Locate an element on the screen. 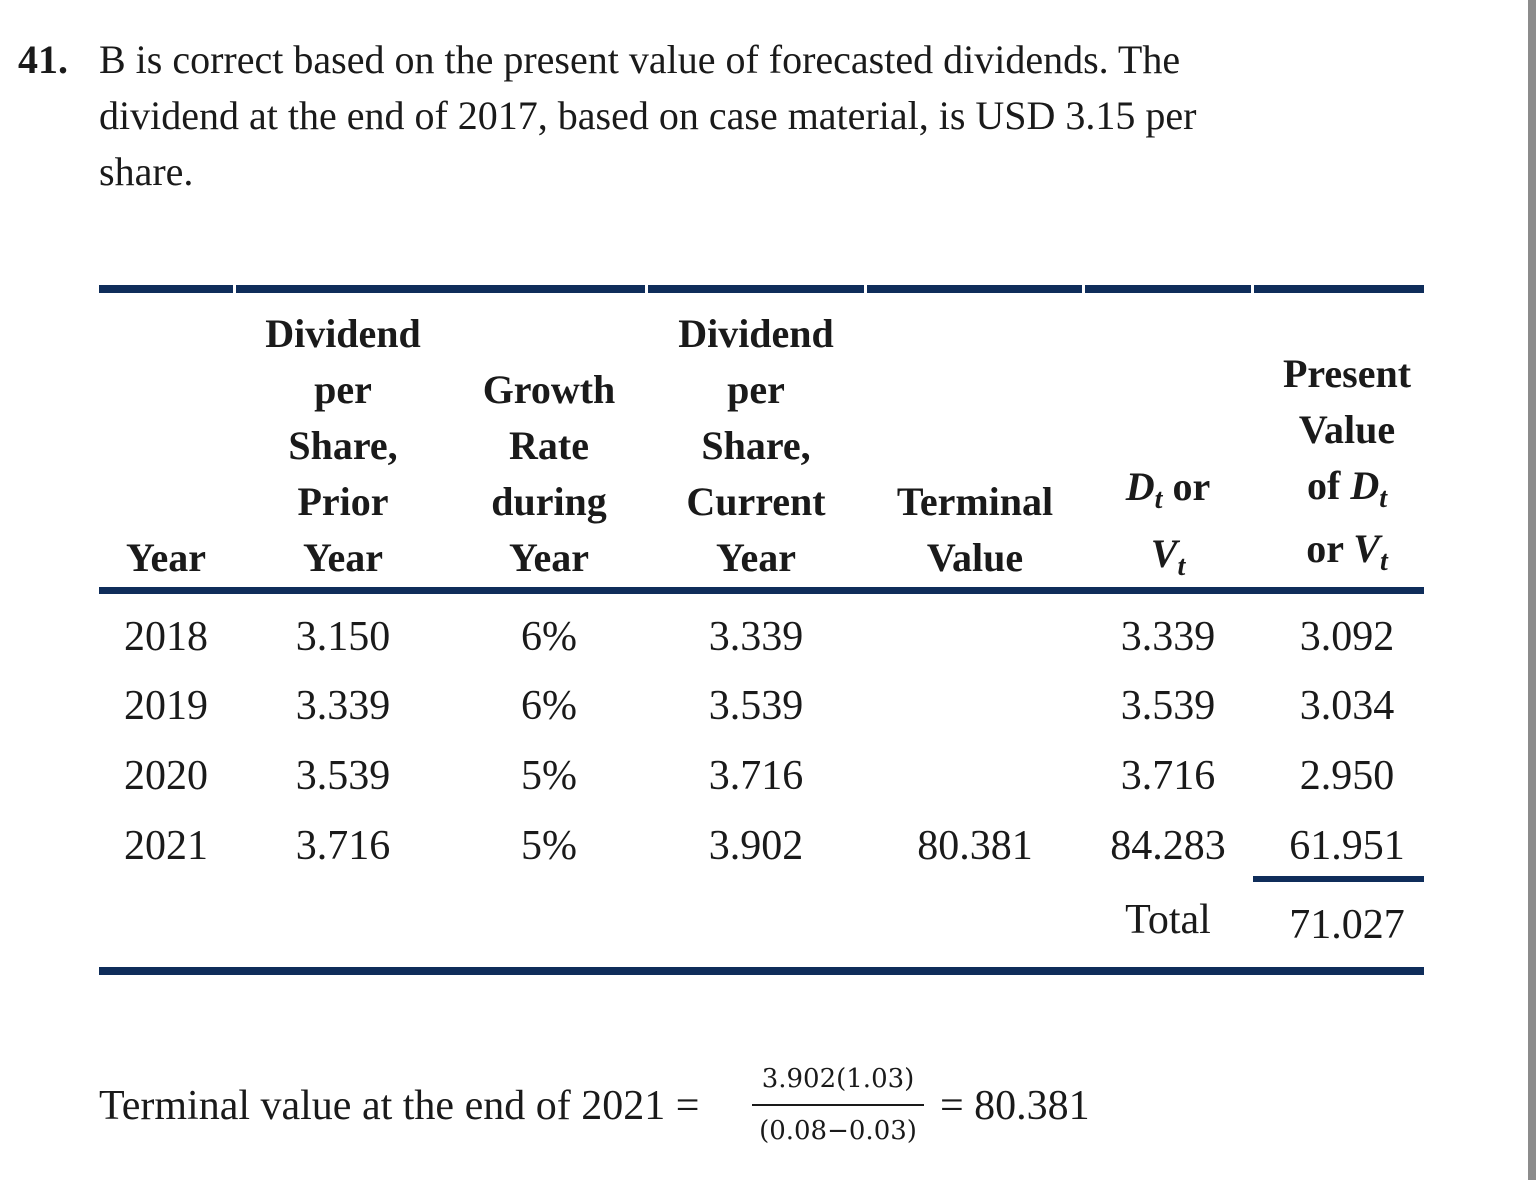  total-label: Total is located at coordinates (1168, 920).